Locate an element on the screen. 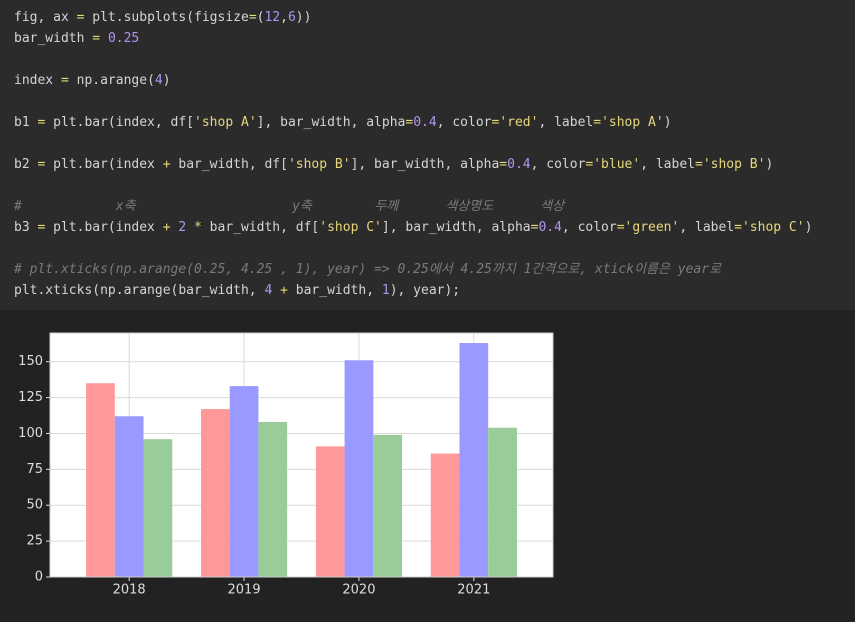 This screenshot has height=622, width=855. x-tick-label: 2020 is located at coordinates (358, 590).